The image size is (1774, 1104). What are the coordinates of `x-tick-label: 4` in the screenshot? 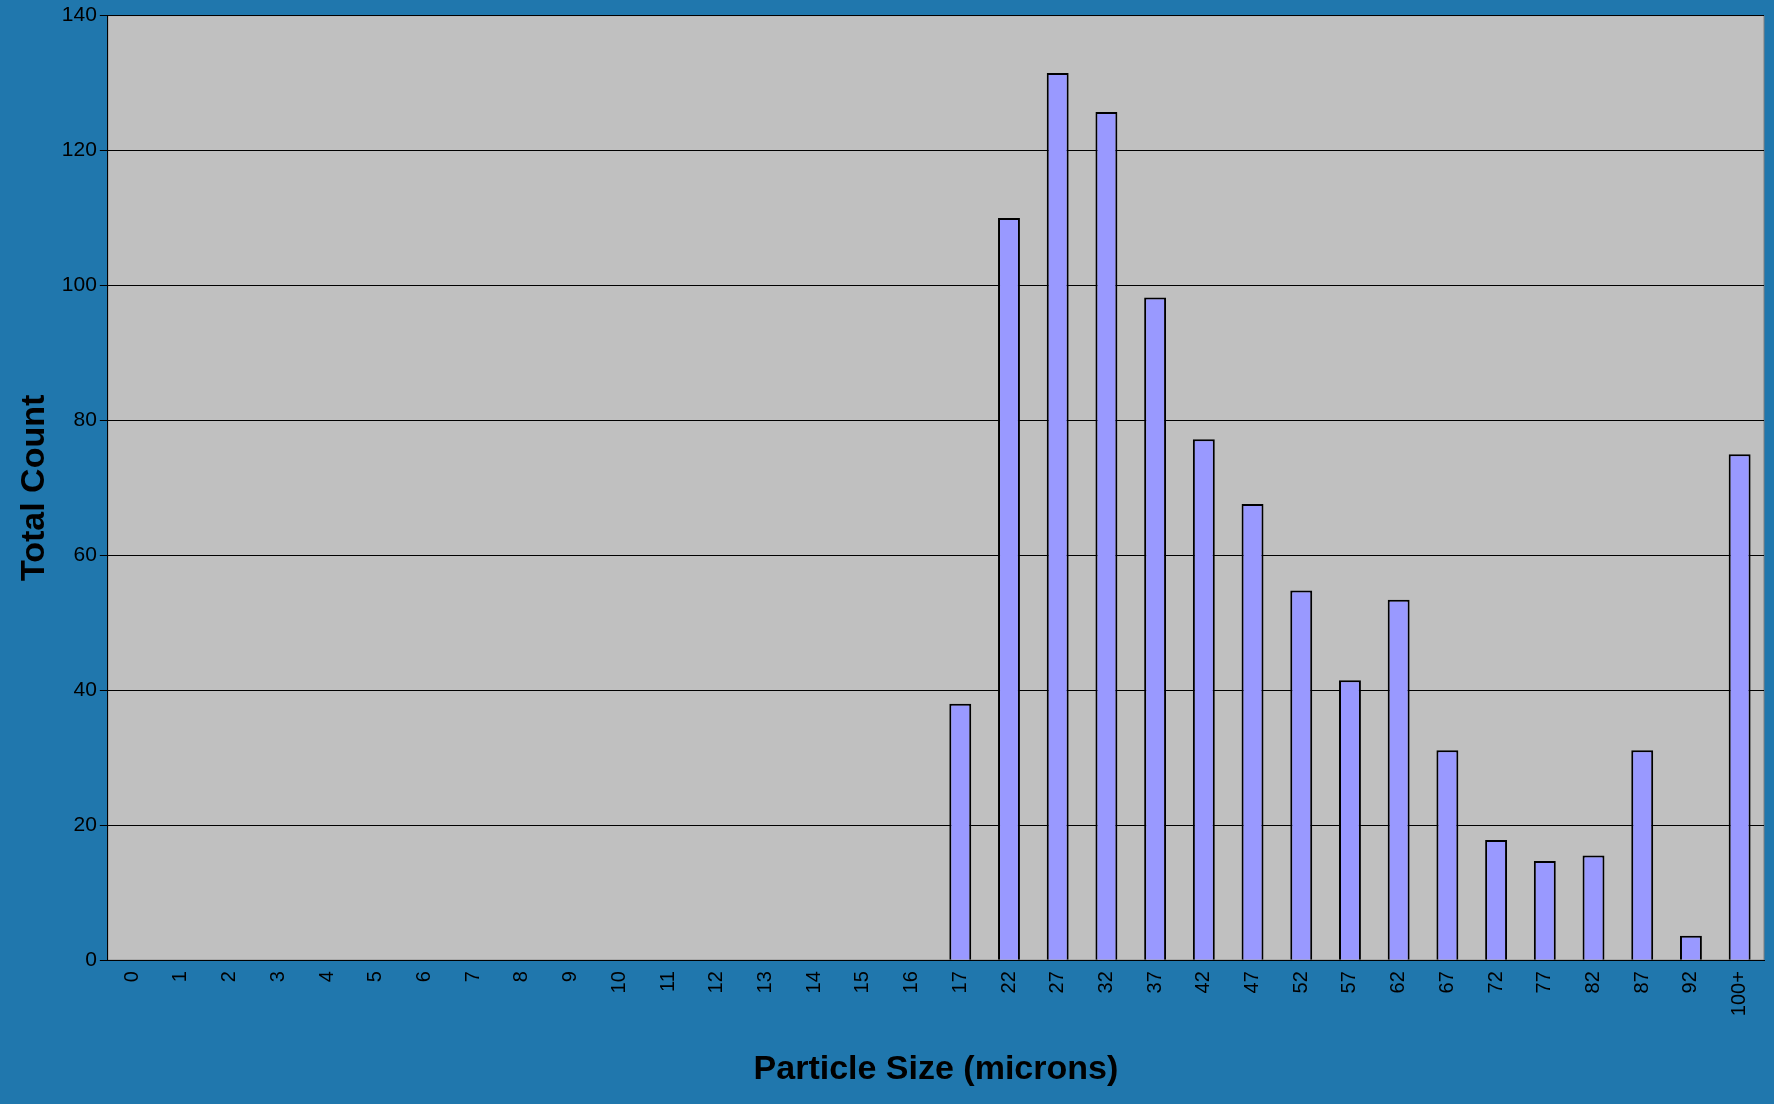 It's located at (325, 977).